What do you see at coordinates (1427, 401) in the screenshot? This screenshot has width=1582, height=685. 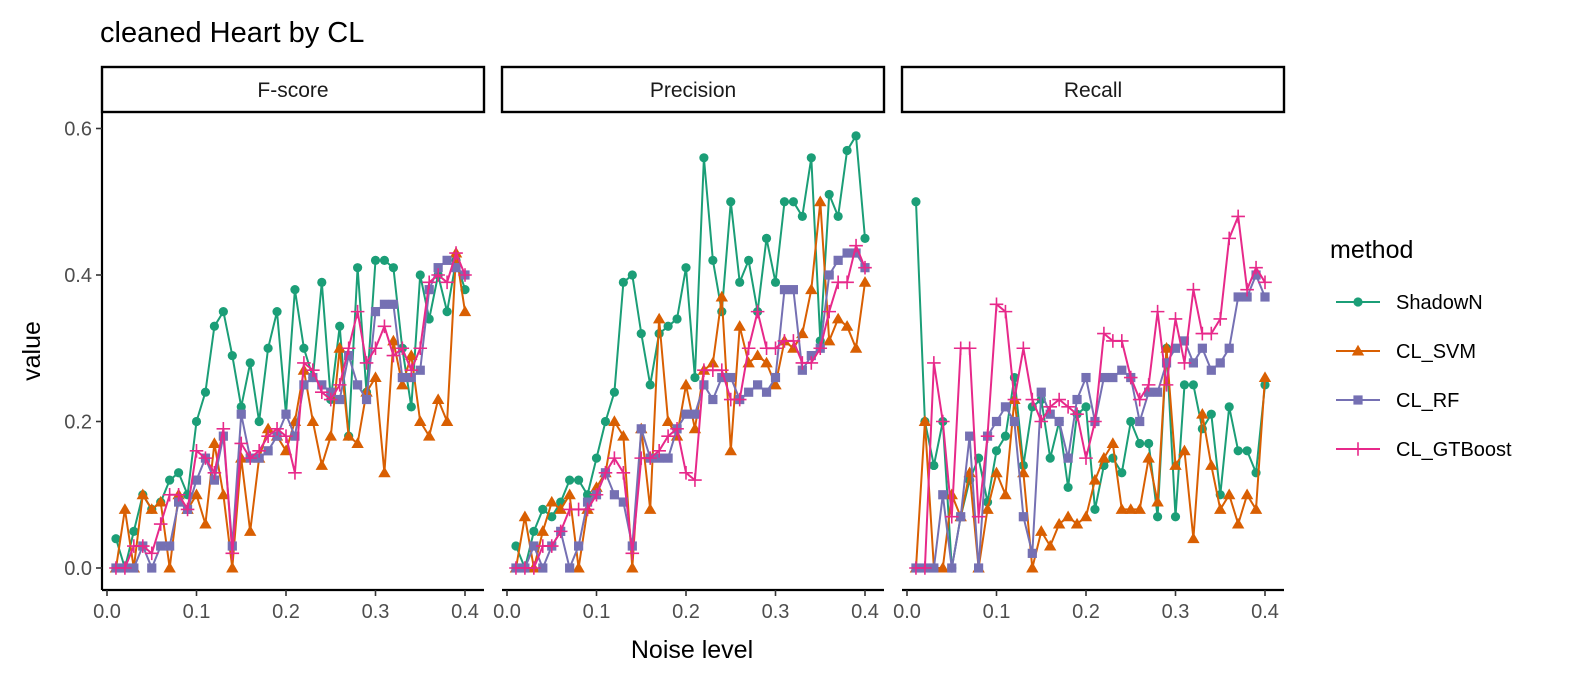 I see `legend-label: CL_RF` at bounding box center [1427, 401].